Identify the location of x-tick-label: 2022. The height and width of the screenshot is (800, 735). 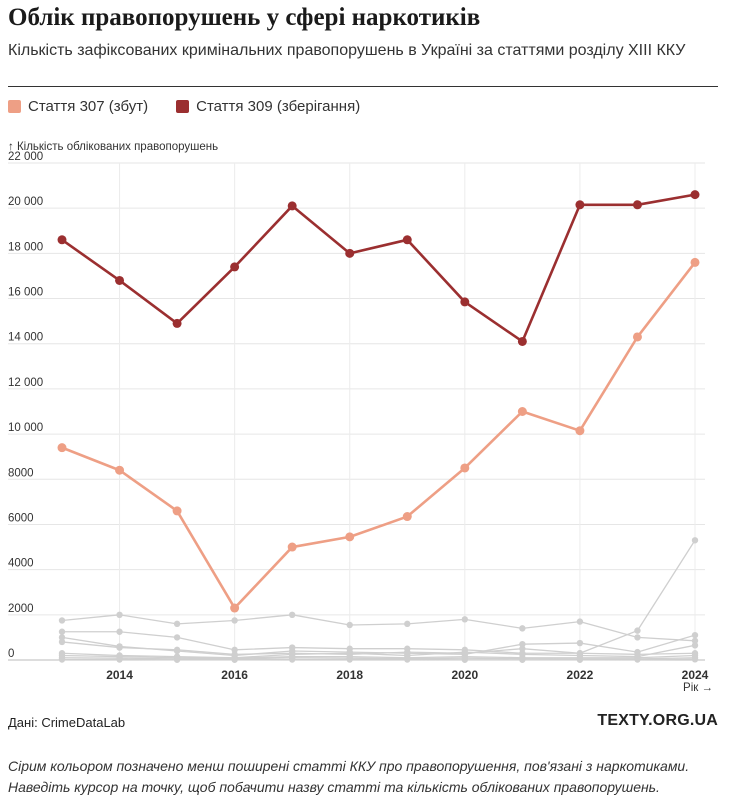
(580, 675).